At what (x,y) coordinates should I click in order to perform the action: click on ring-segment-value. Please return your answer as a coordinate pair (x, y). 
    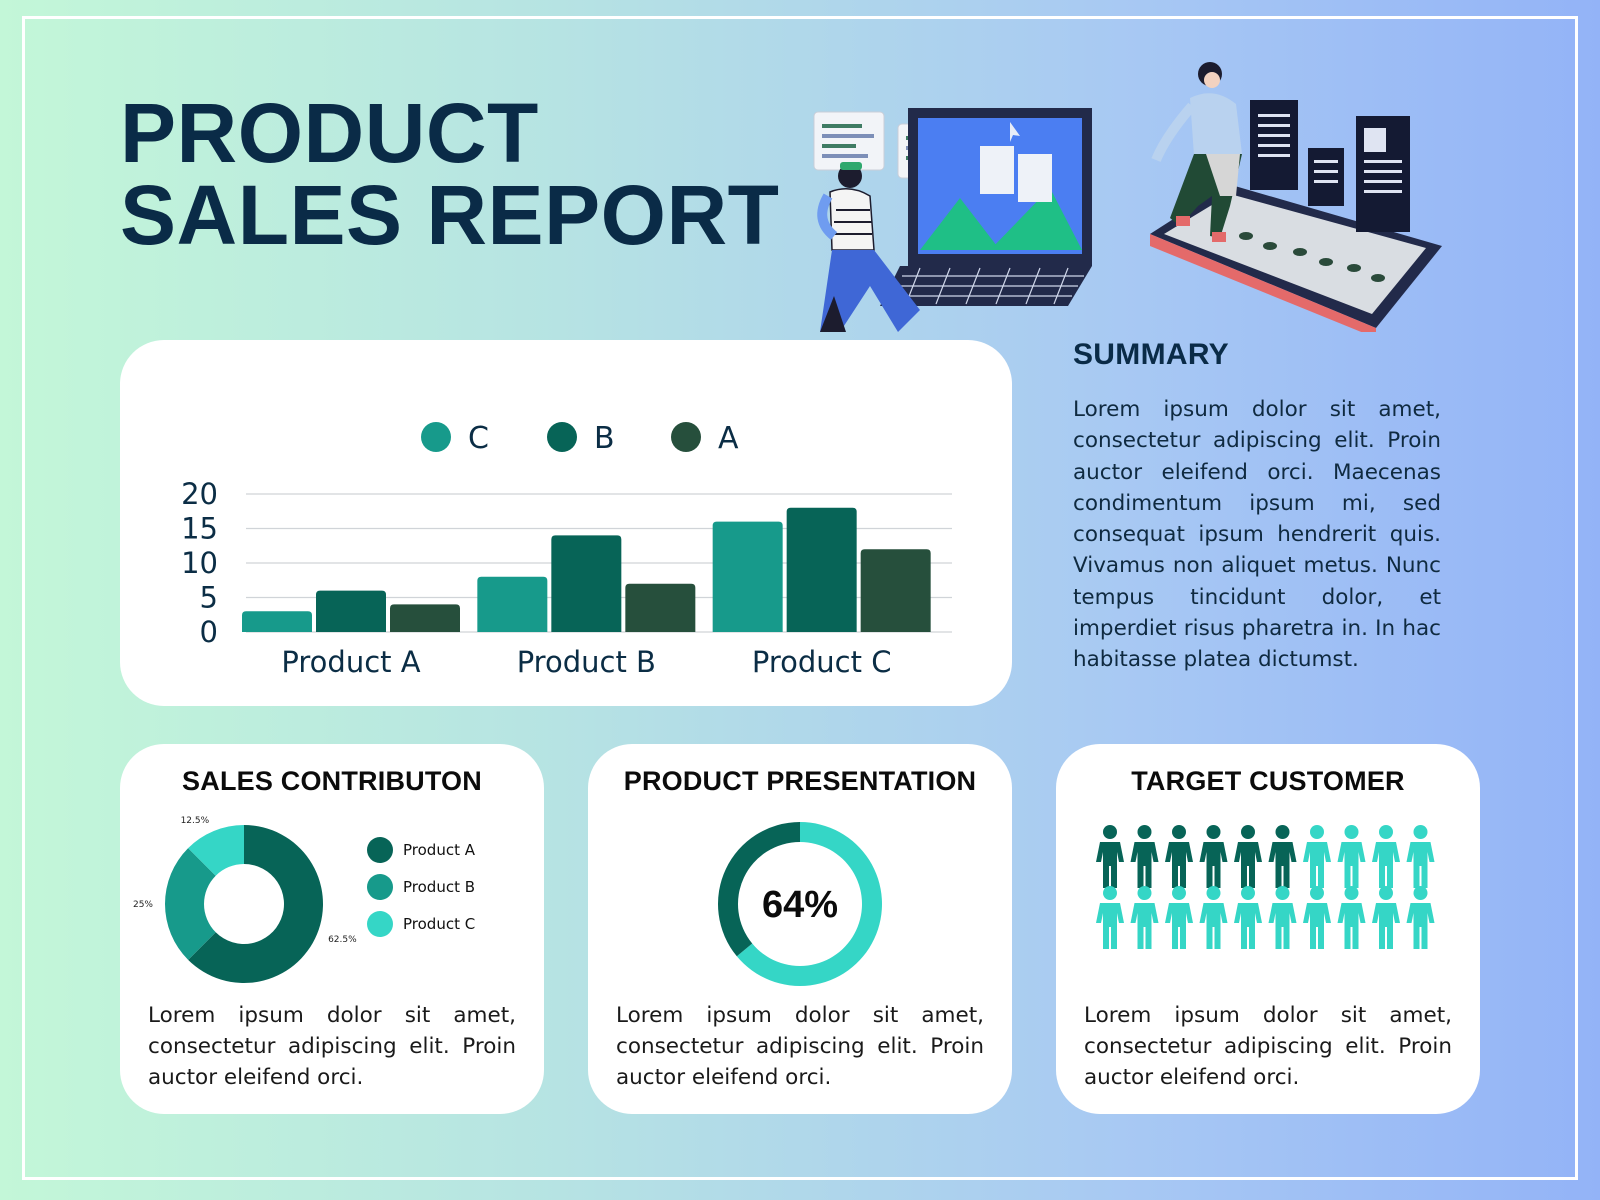
    Looking at the image, I should click on (809, 904).